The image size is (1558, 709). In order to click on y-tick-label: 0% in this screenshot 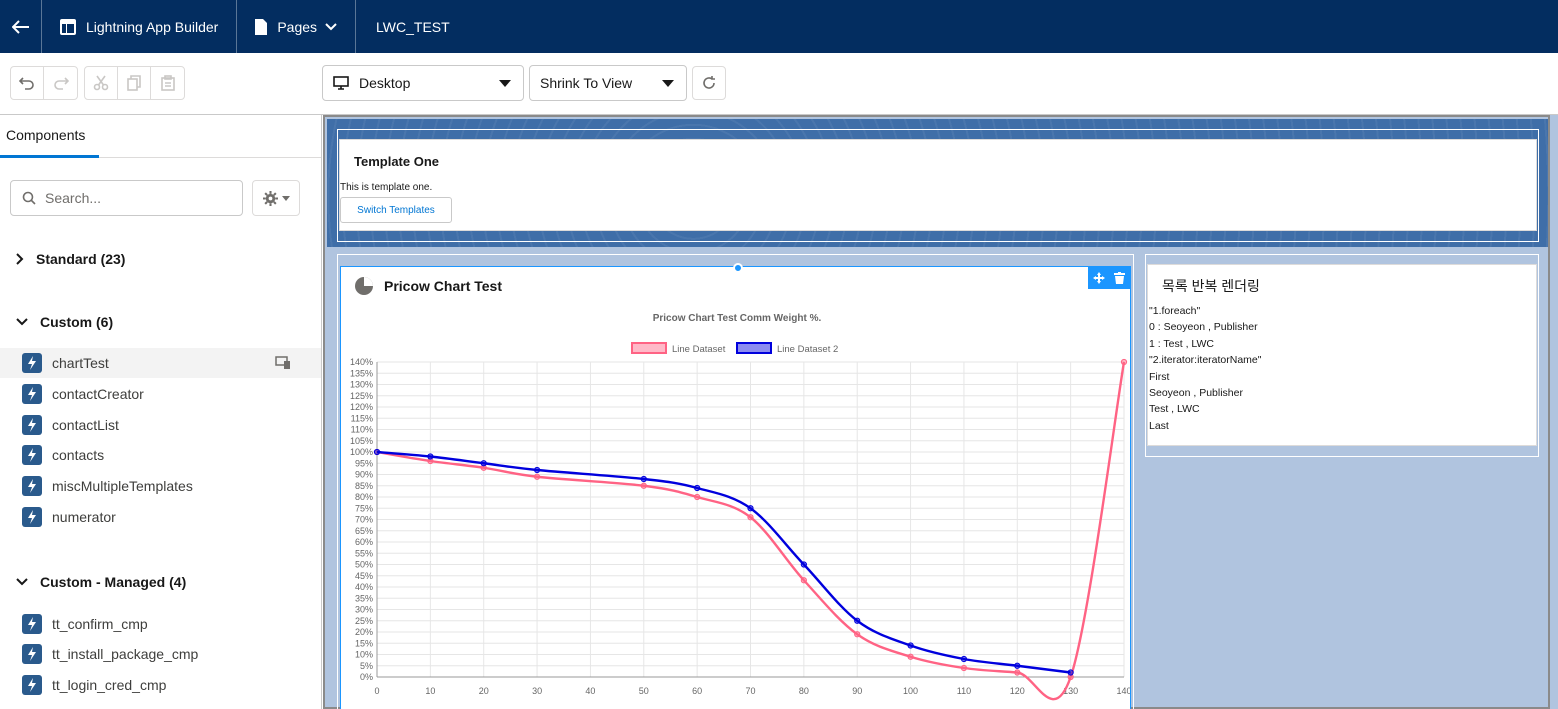, I will do `click(366, 677)`.